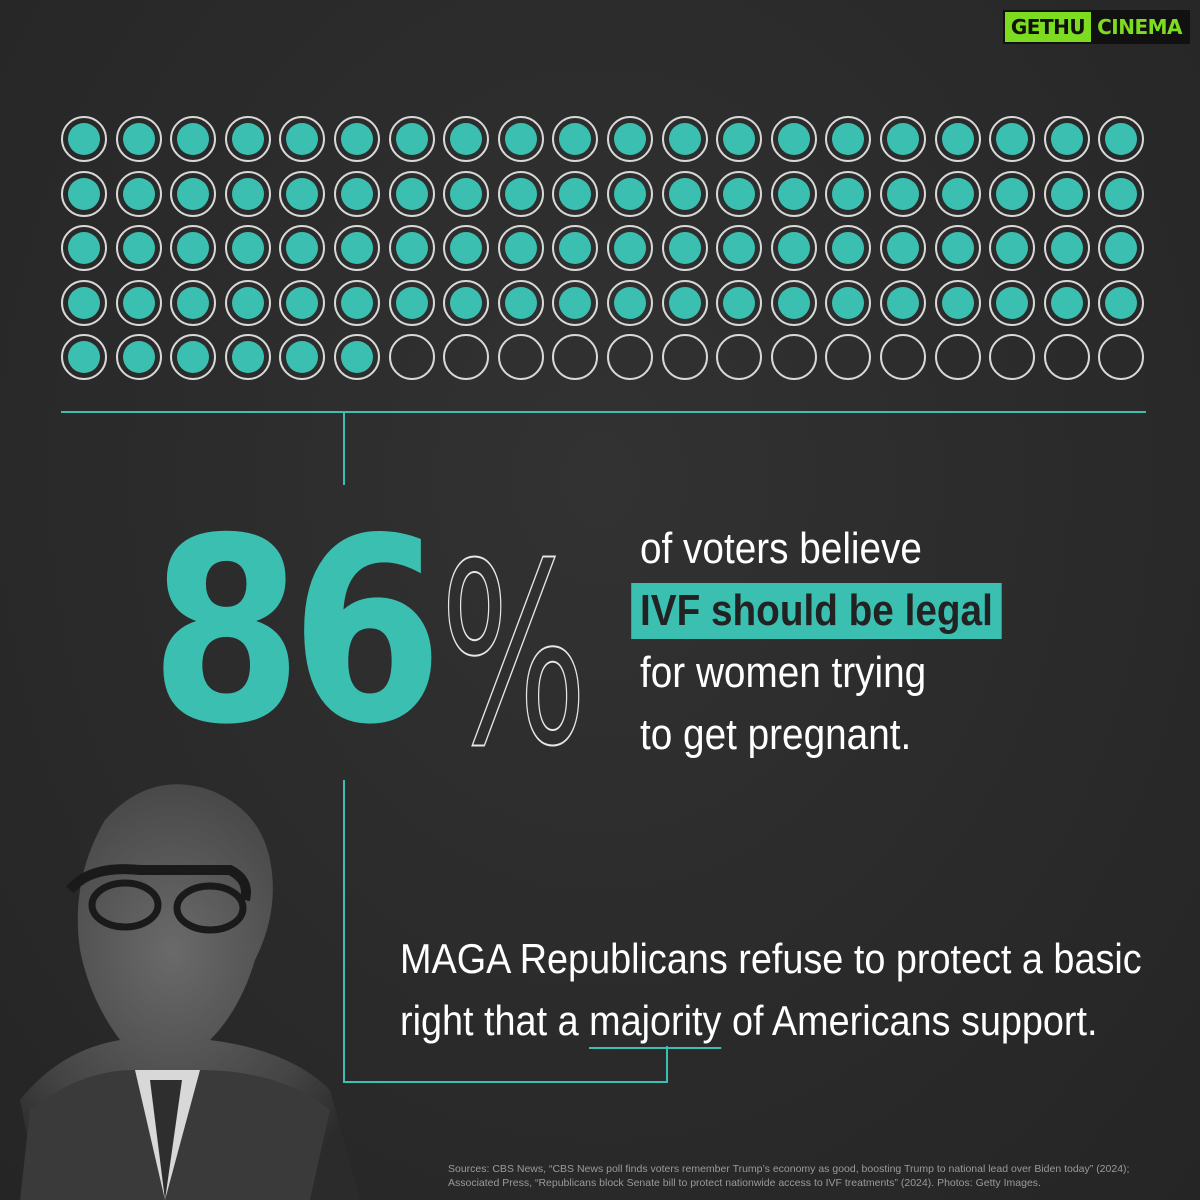  I want to click on stat-line-2: IVF should be legal, so click(816, 611).